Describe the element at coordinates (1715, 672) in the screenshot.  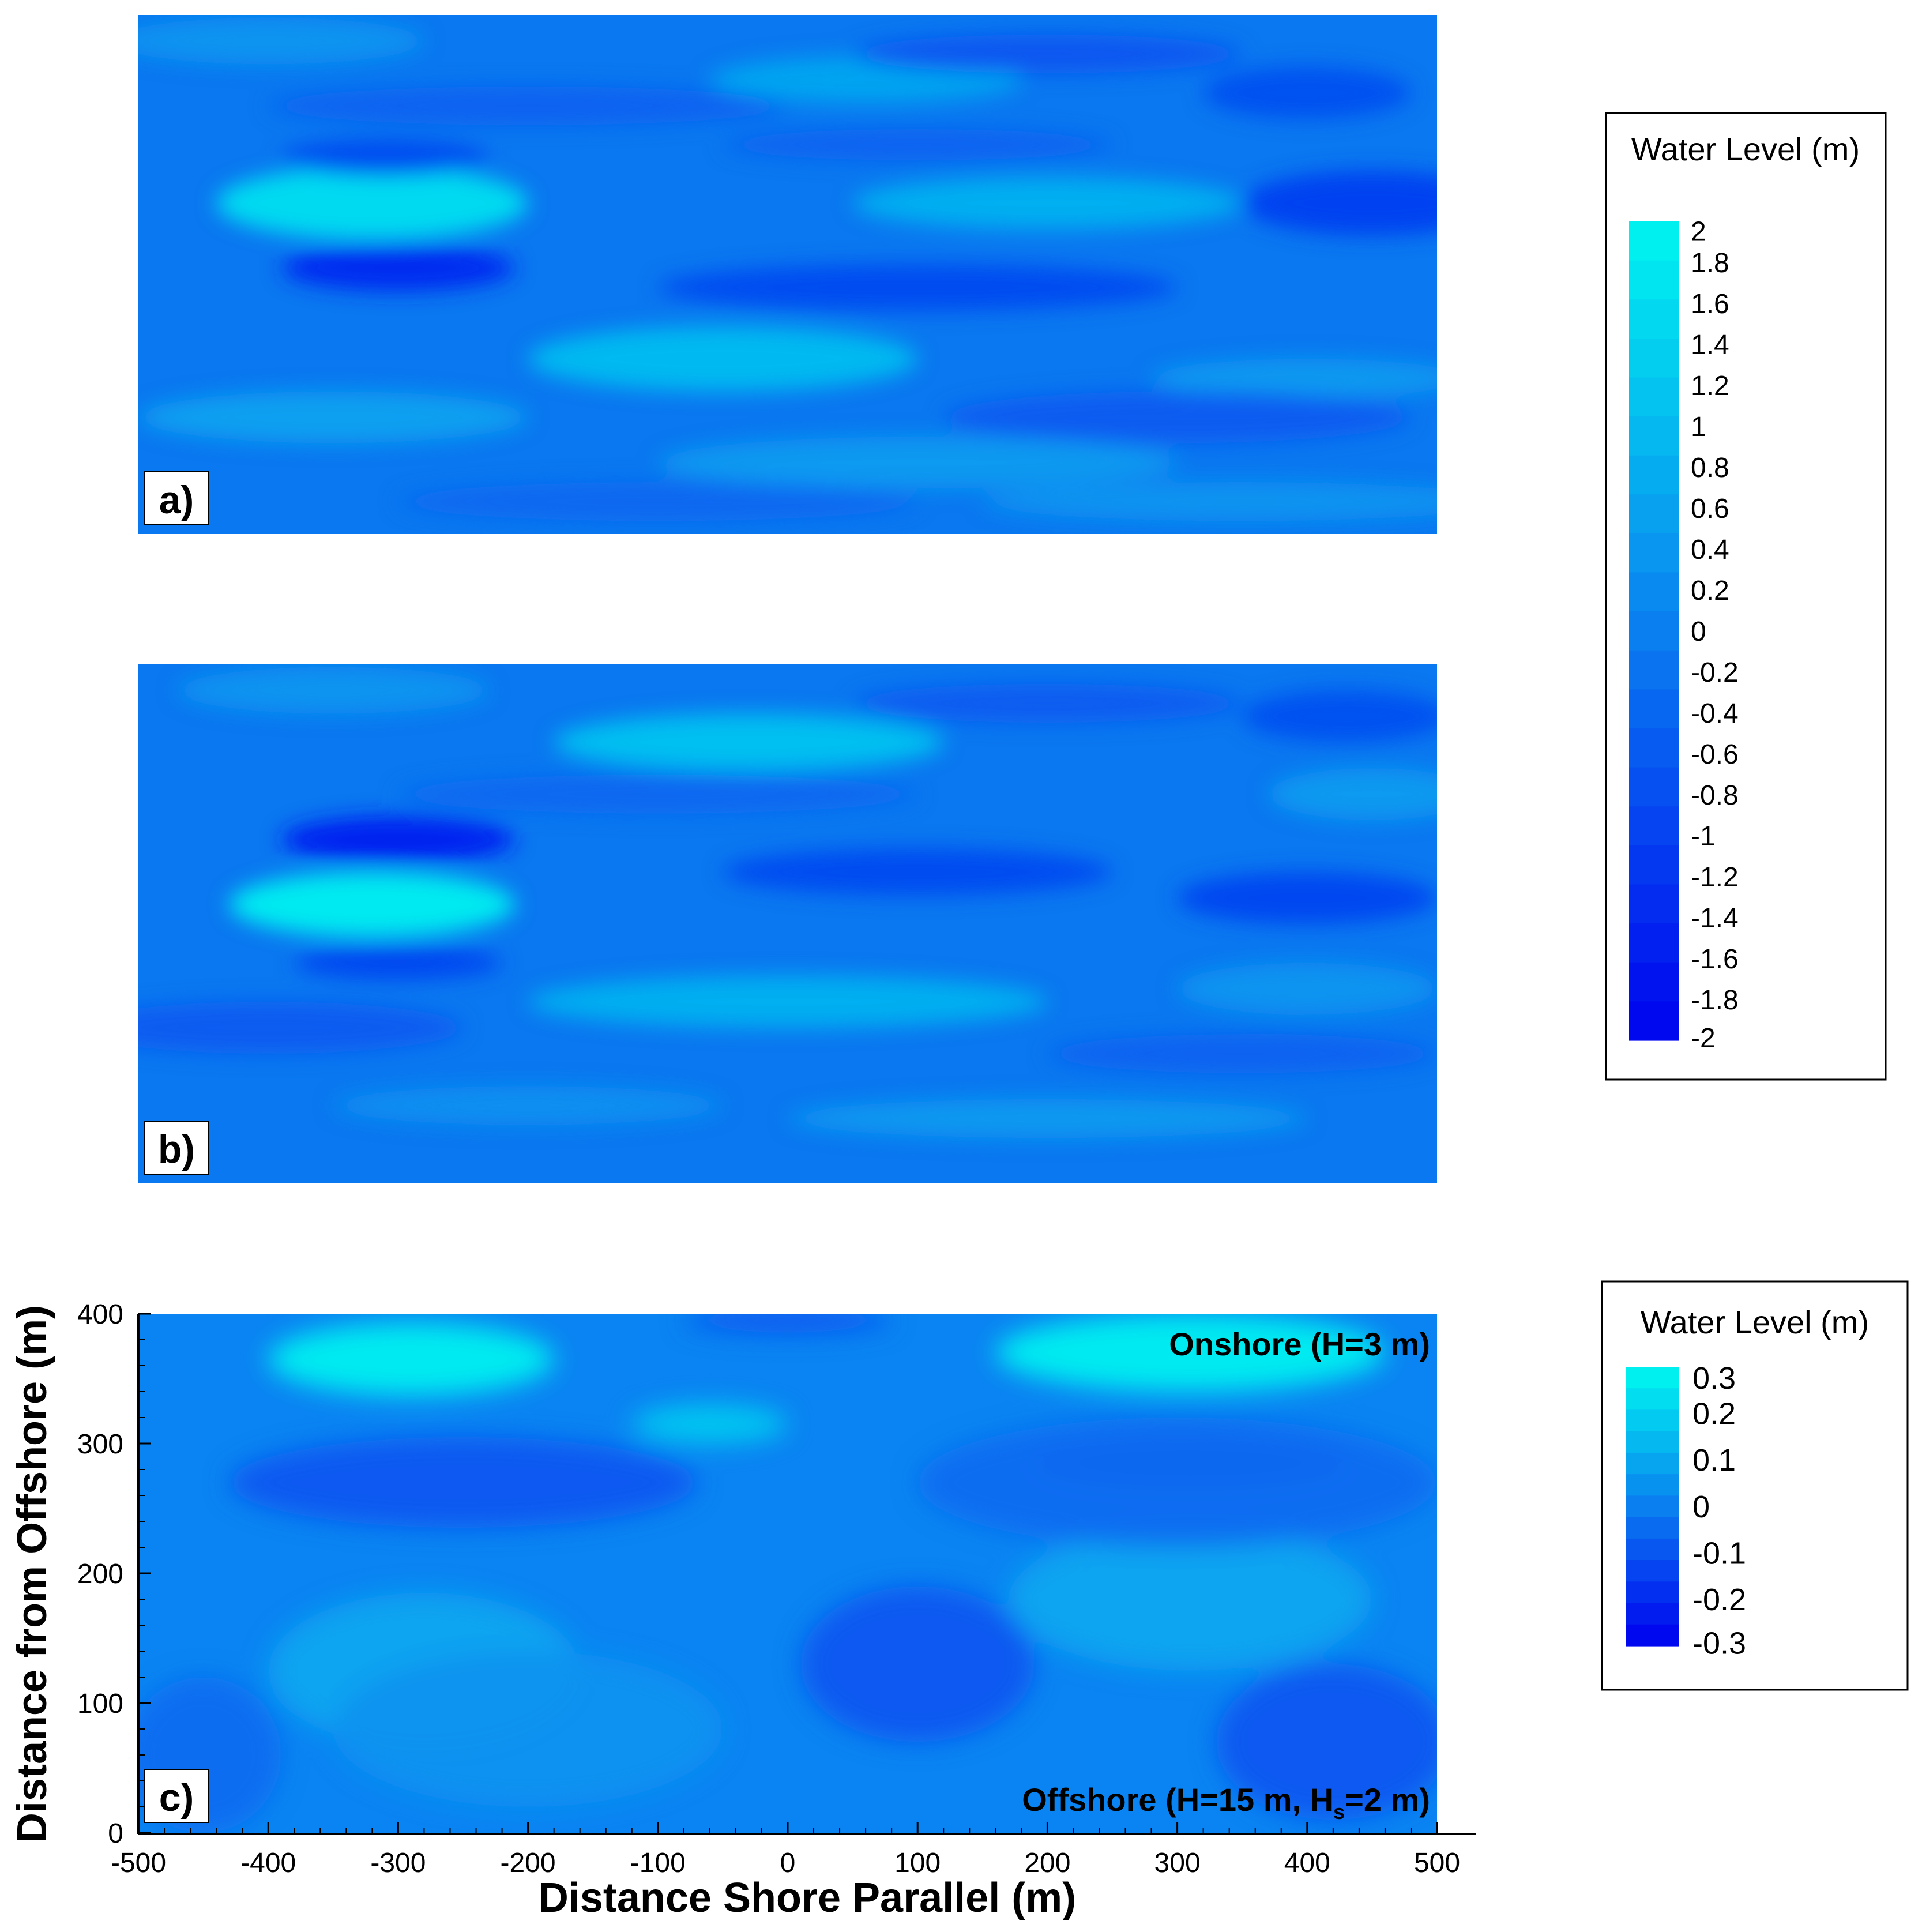
I see `colorbar-tick-label: -0.2` at that location.